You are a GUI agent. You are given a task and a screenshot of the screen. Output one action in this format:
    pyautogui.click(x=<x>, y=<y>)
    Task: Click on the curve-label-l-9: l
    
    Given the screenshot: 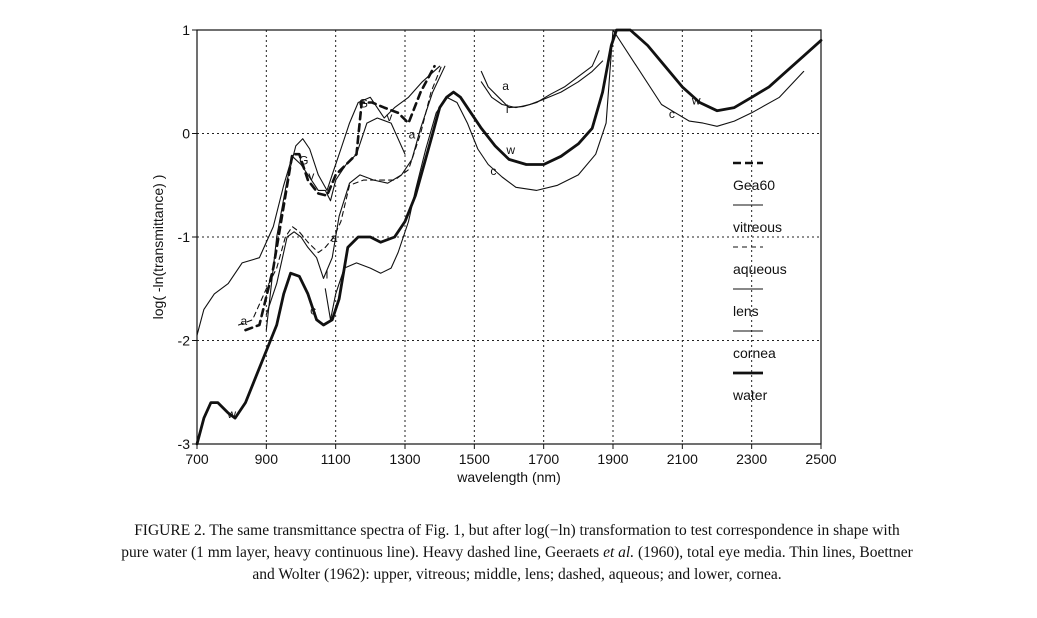 What is the action you would take?
    pyautogui.click(x=507, y=109)
    